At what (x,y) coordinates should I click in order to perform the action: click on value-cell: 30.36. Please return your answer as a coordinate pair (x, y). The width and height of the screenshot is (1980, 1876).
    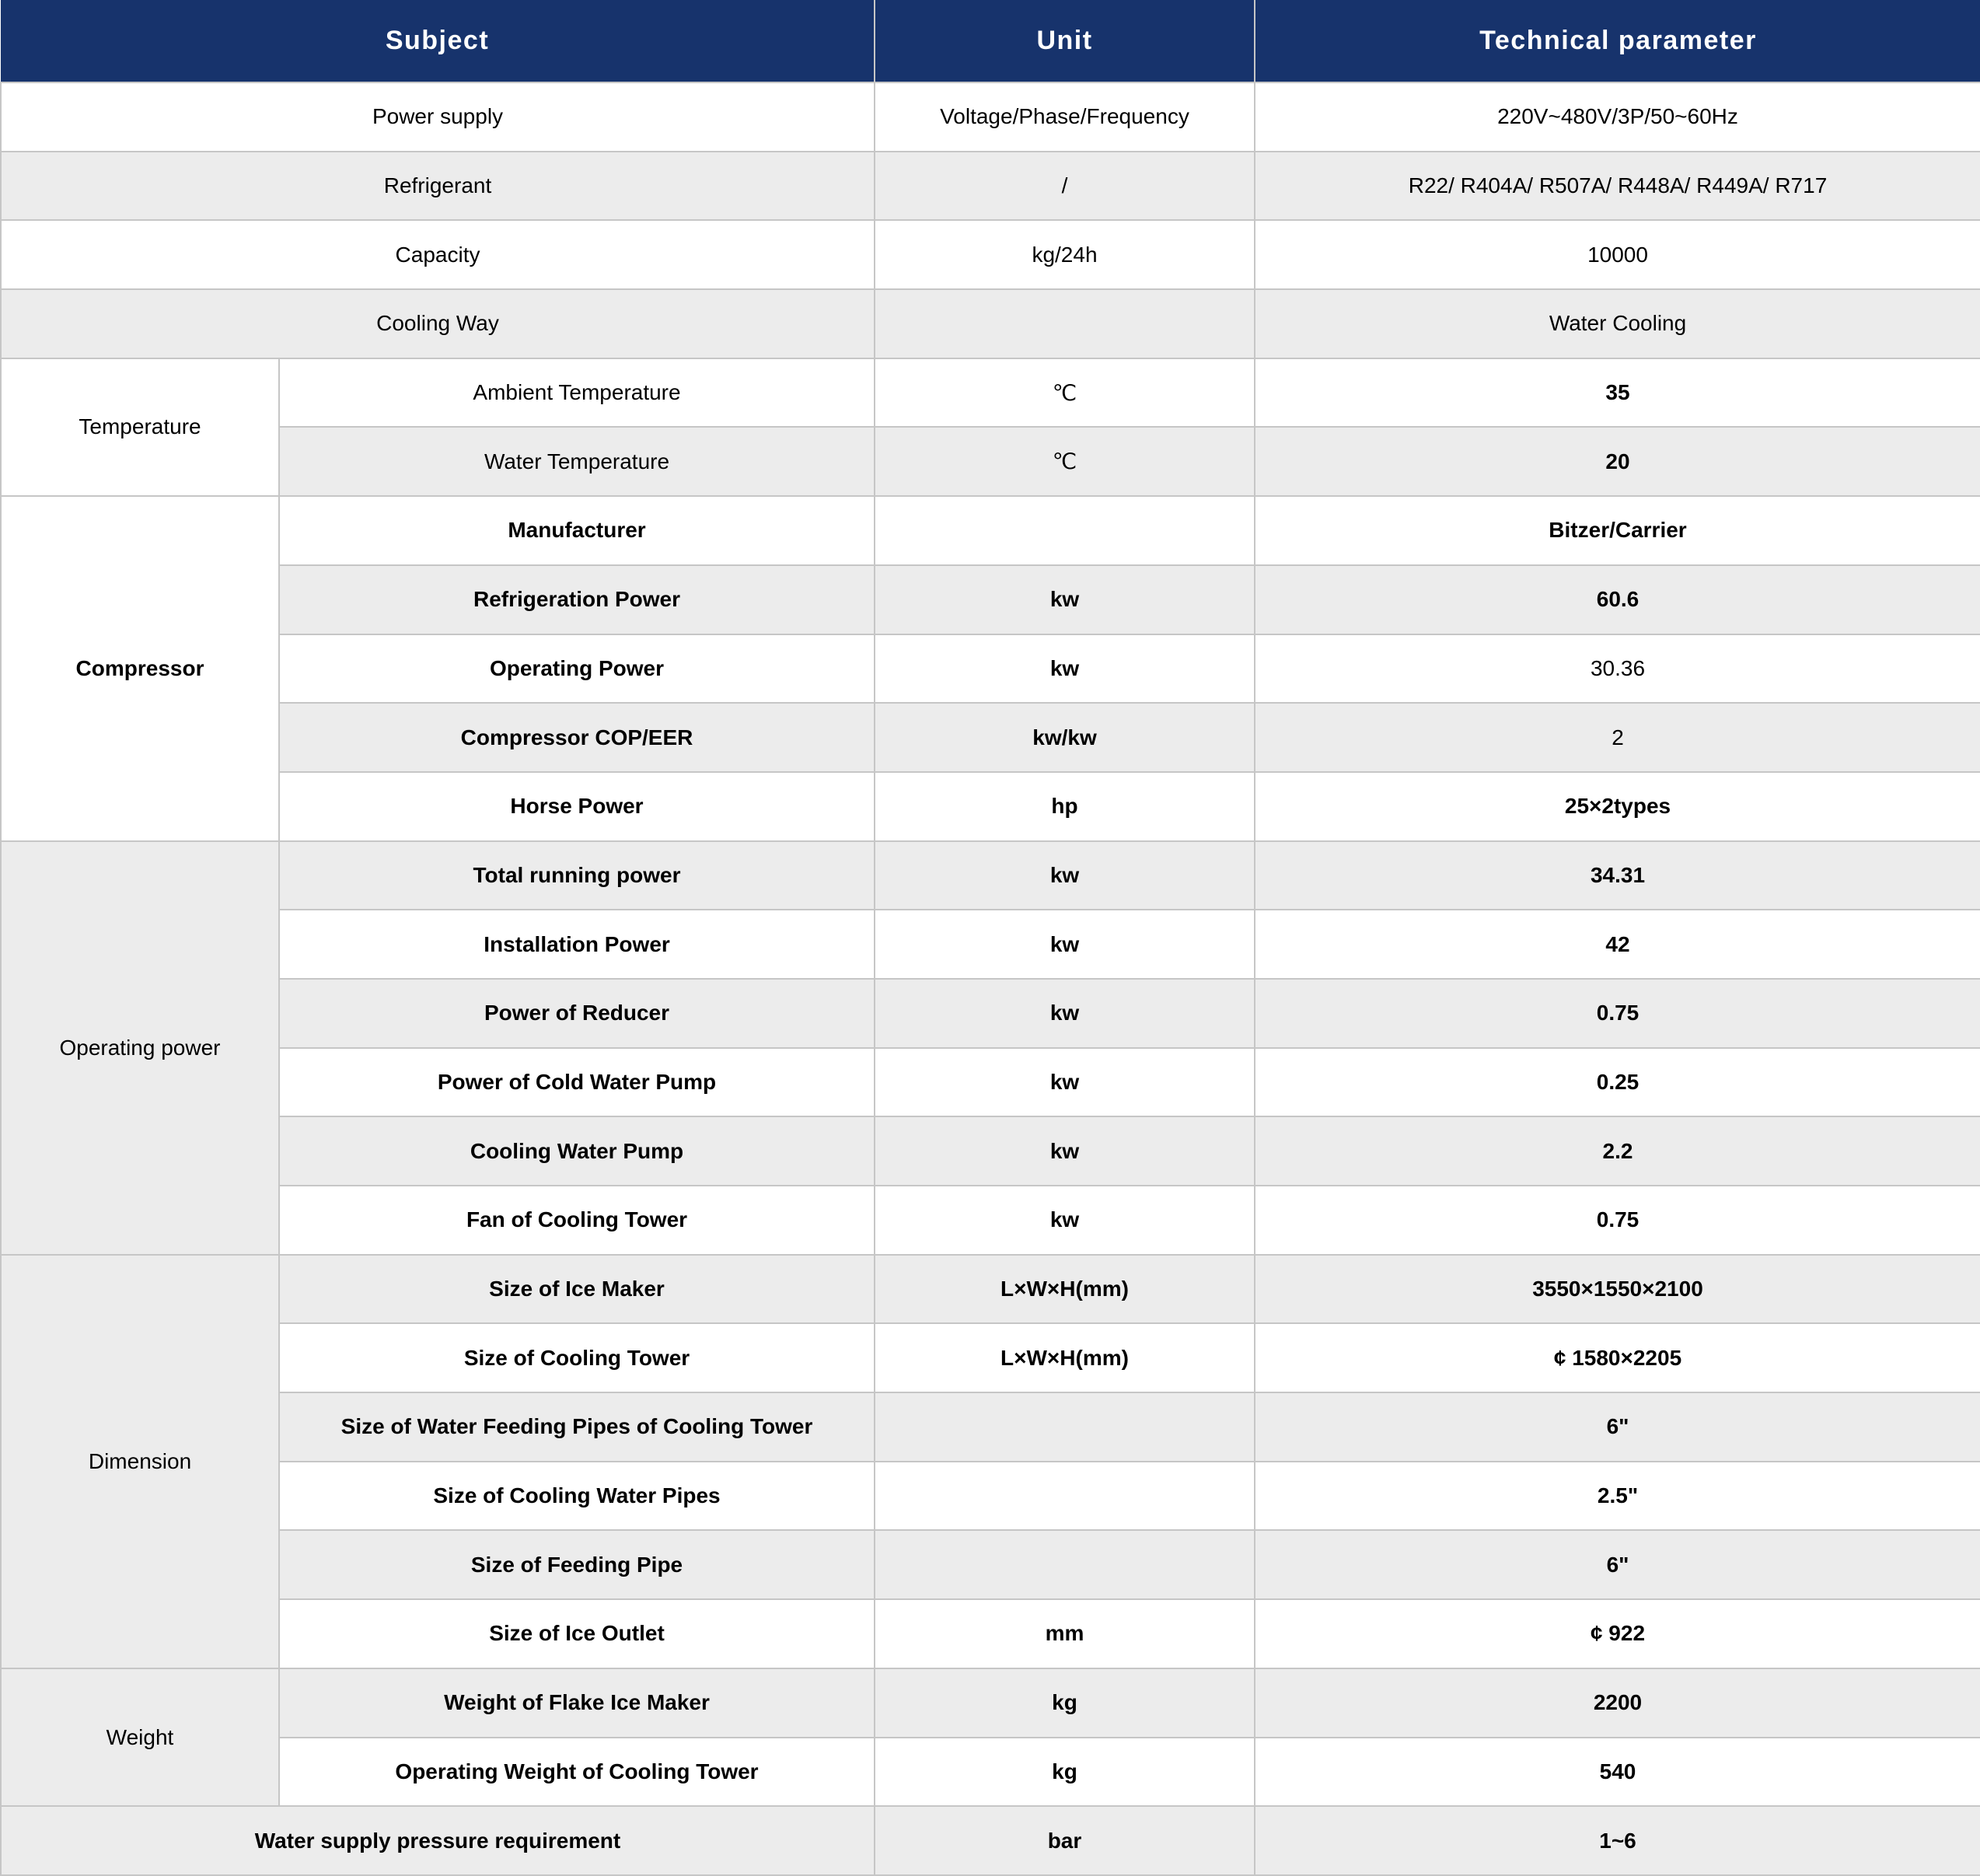
    Looking at the image, I should click on (1617, 668).